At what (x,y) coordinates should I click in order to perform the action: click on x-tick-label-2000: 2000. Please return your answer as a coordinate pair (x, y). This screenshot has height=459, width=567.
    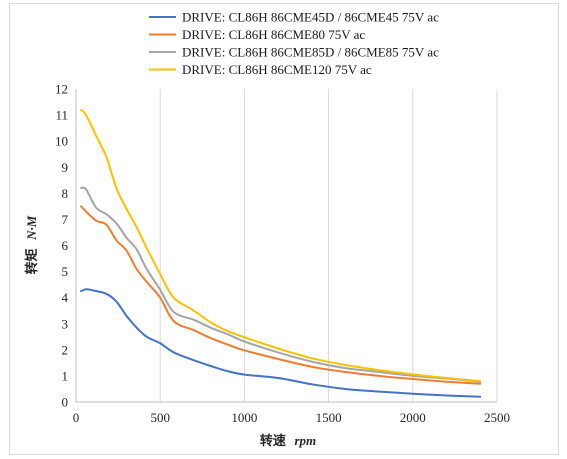
    Looking at the image, I should click on (413, 417).